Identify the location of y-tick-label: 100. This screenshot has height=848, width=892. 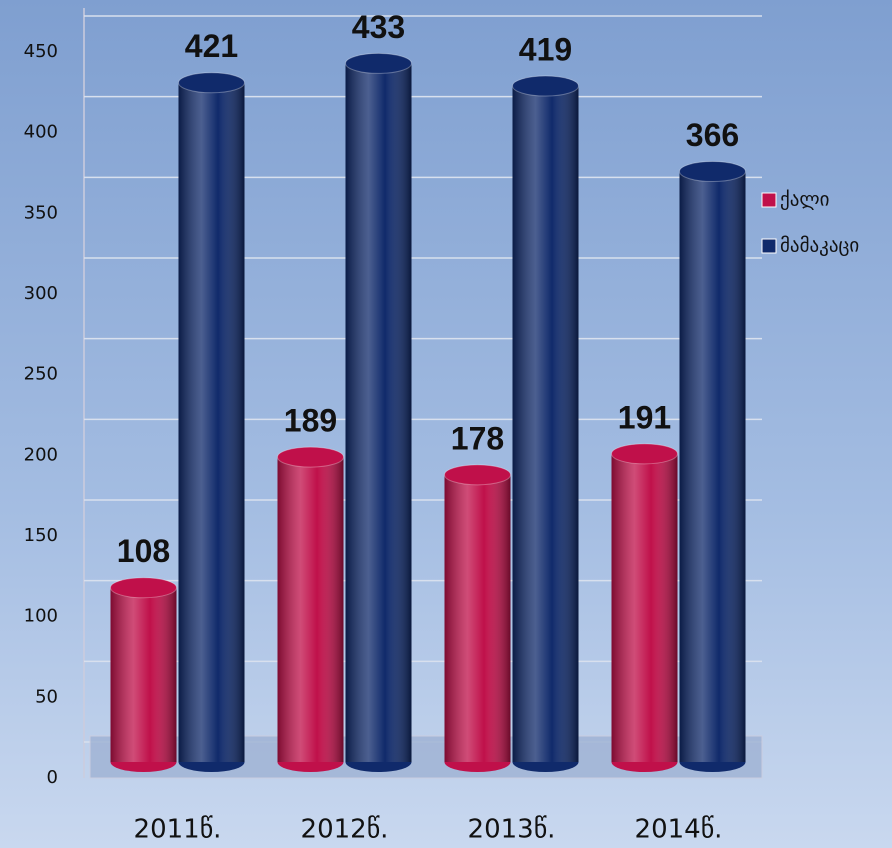
(41, 616).